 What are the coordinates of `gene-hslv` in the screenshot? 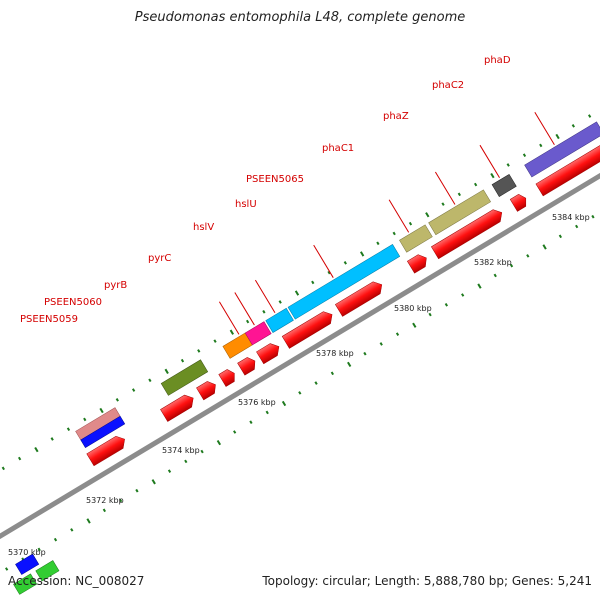 It's located at (416, 238).